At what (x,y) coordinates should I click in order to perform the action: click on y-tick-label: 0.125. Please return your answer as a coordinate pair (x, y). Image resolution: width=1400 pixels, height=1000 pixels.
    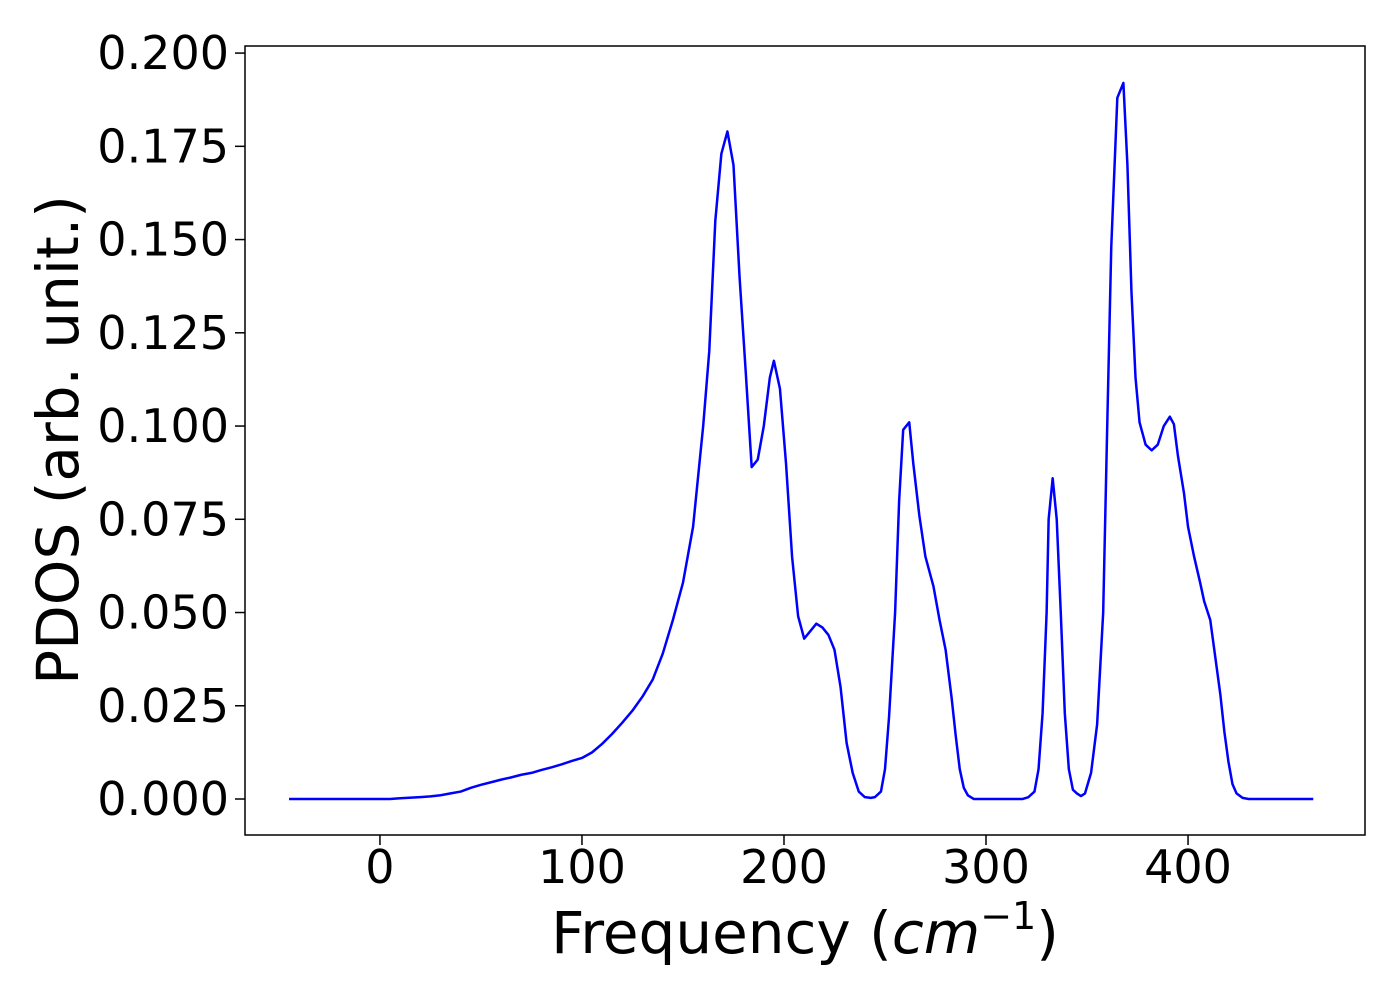
    Looking at the image, I should click on (163, 333).